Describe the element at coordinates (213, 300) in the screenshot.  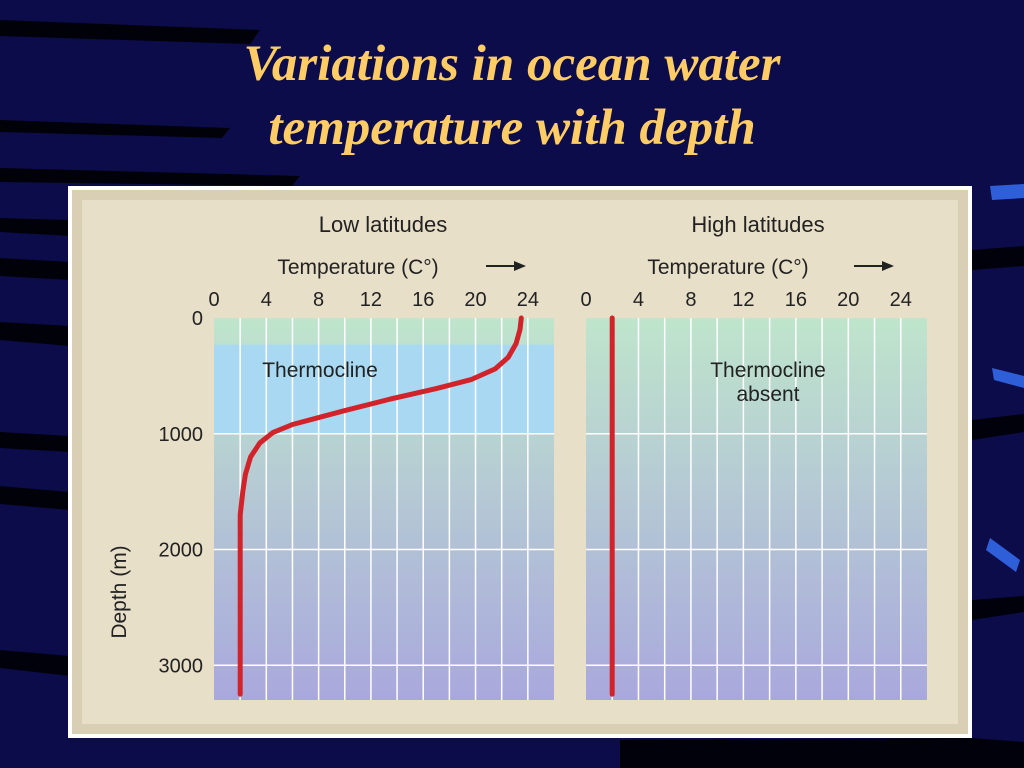
I see `low-latitudes-x-tick-label: 0` at that location.